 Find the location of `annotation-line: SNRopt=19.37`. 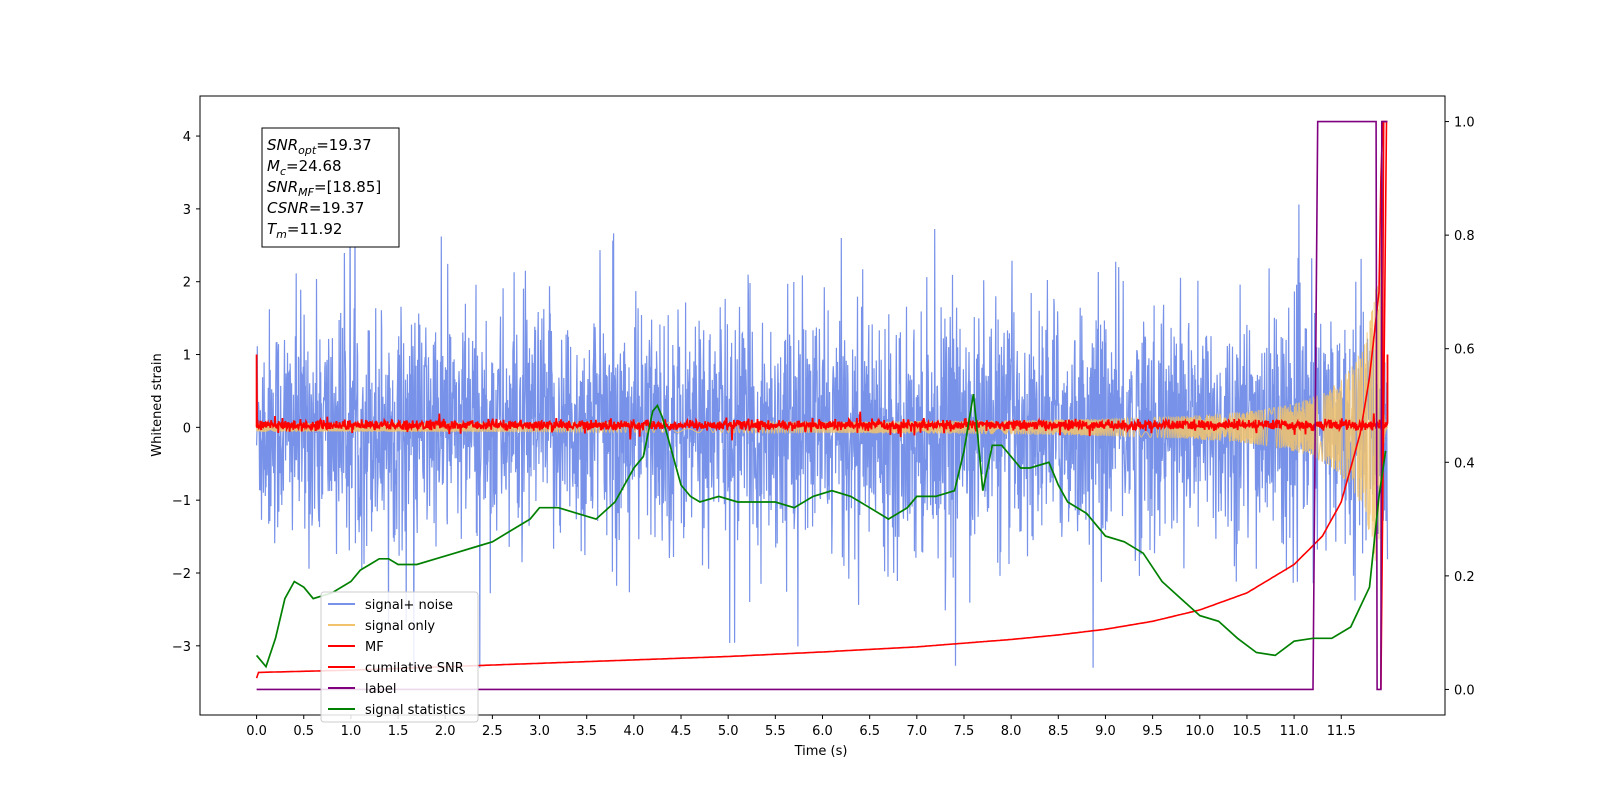

annotation-line: SNRopt=19.37 is located at coordinates (319, 146).